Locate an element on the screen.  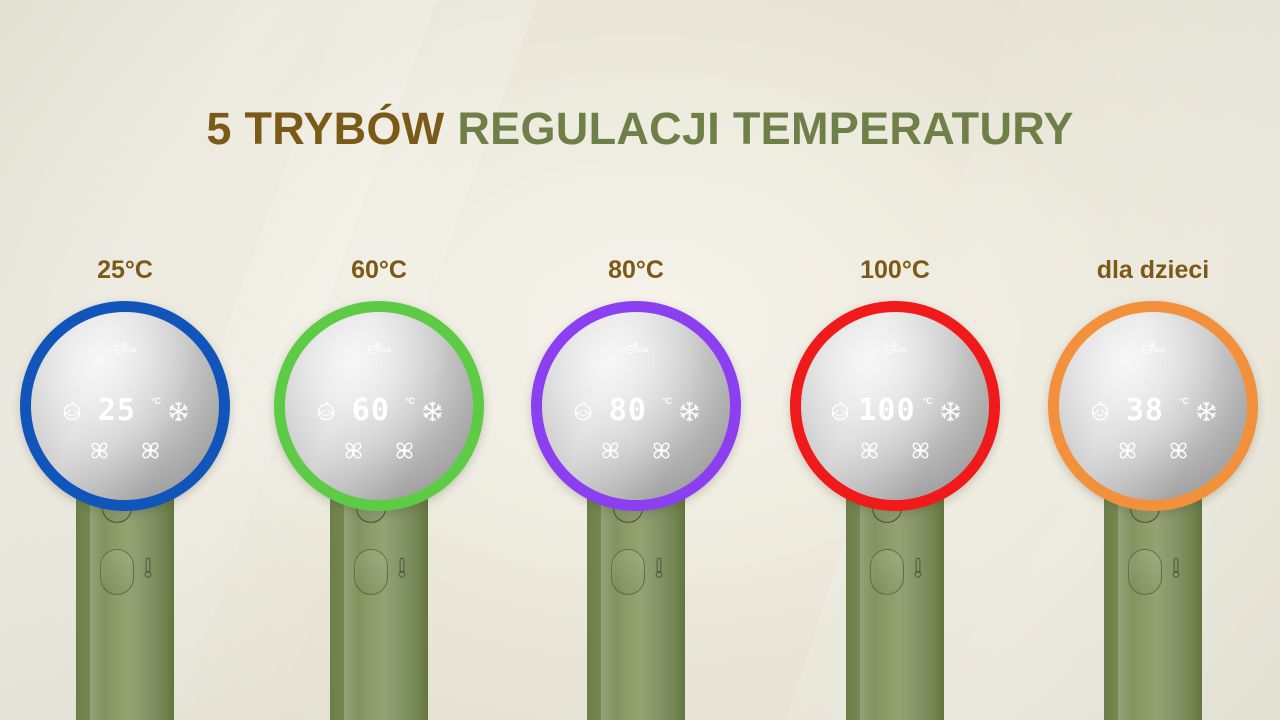
display-screen: ION 80 °C is located at coordinates (636, 406).